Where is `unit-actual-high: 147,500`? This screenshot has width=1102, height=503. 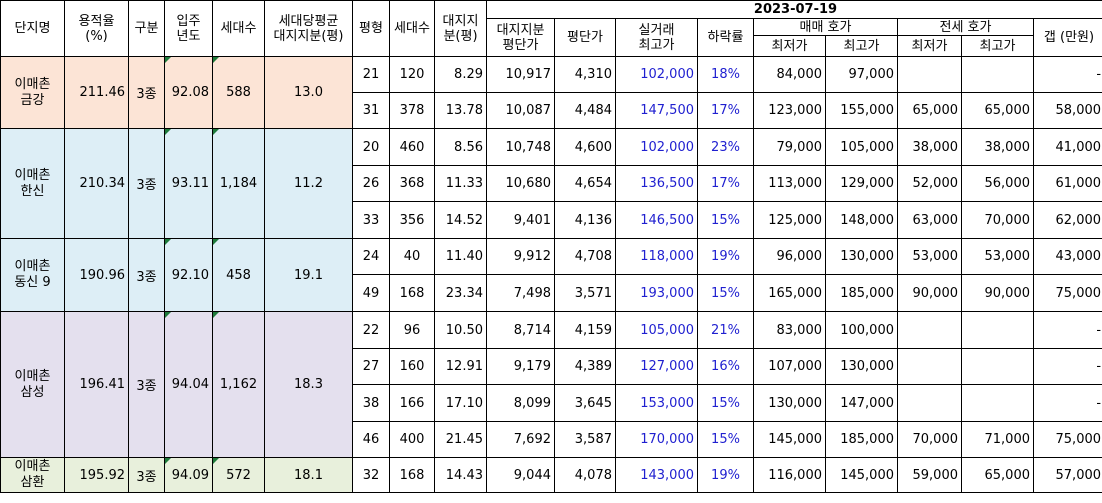
unit-actual-high: 147,500 is located at coordinates (656, 110).